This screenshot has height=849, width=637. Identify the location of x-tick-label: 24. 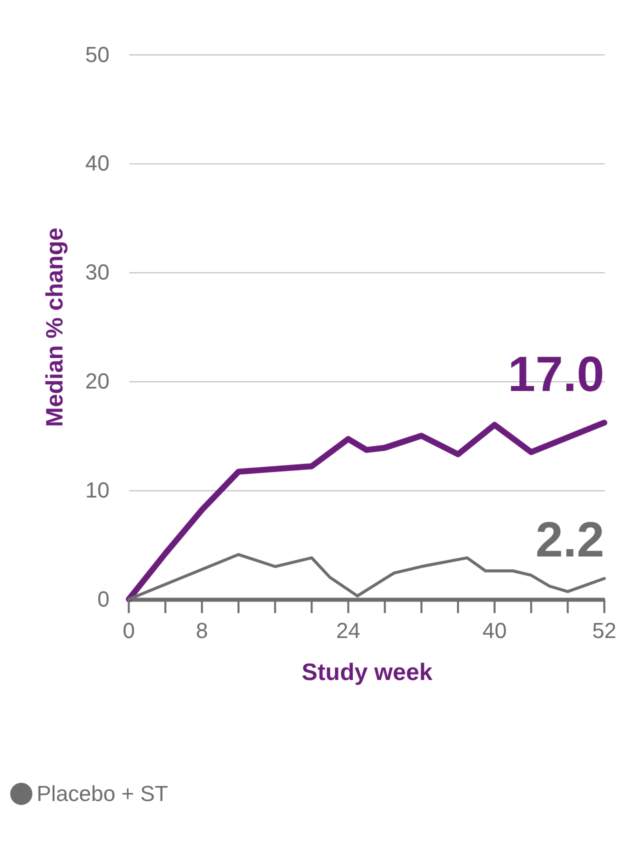
(348, 630).